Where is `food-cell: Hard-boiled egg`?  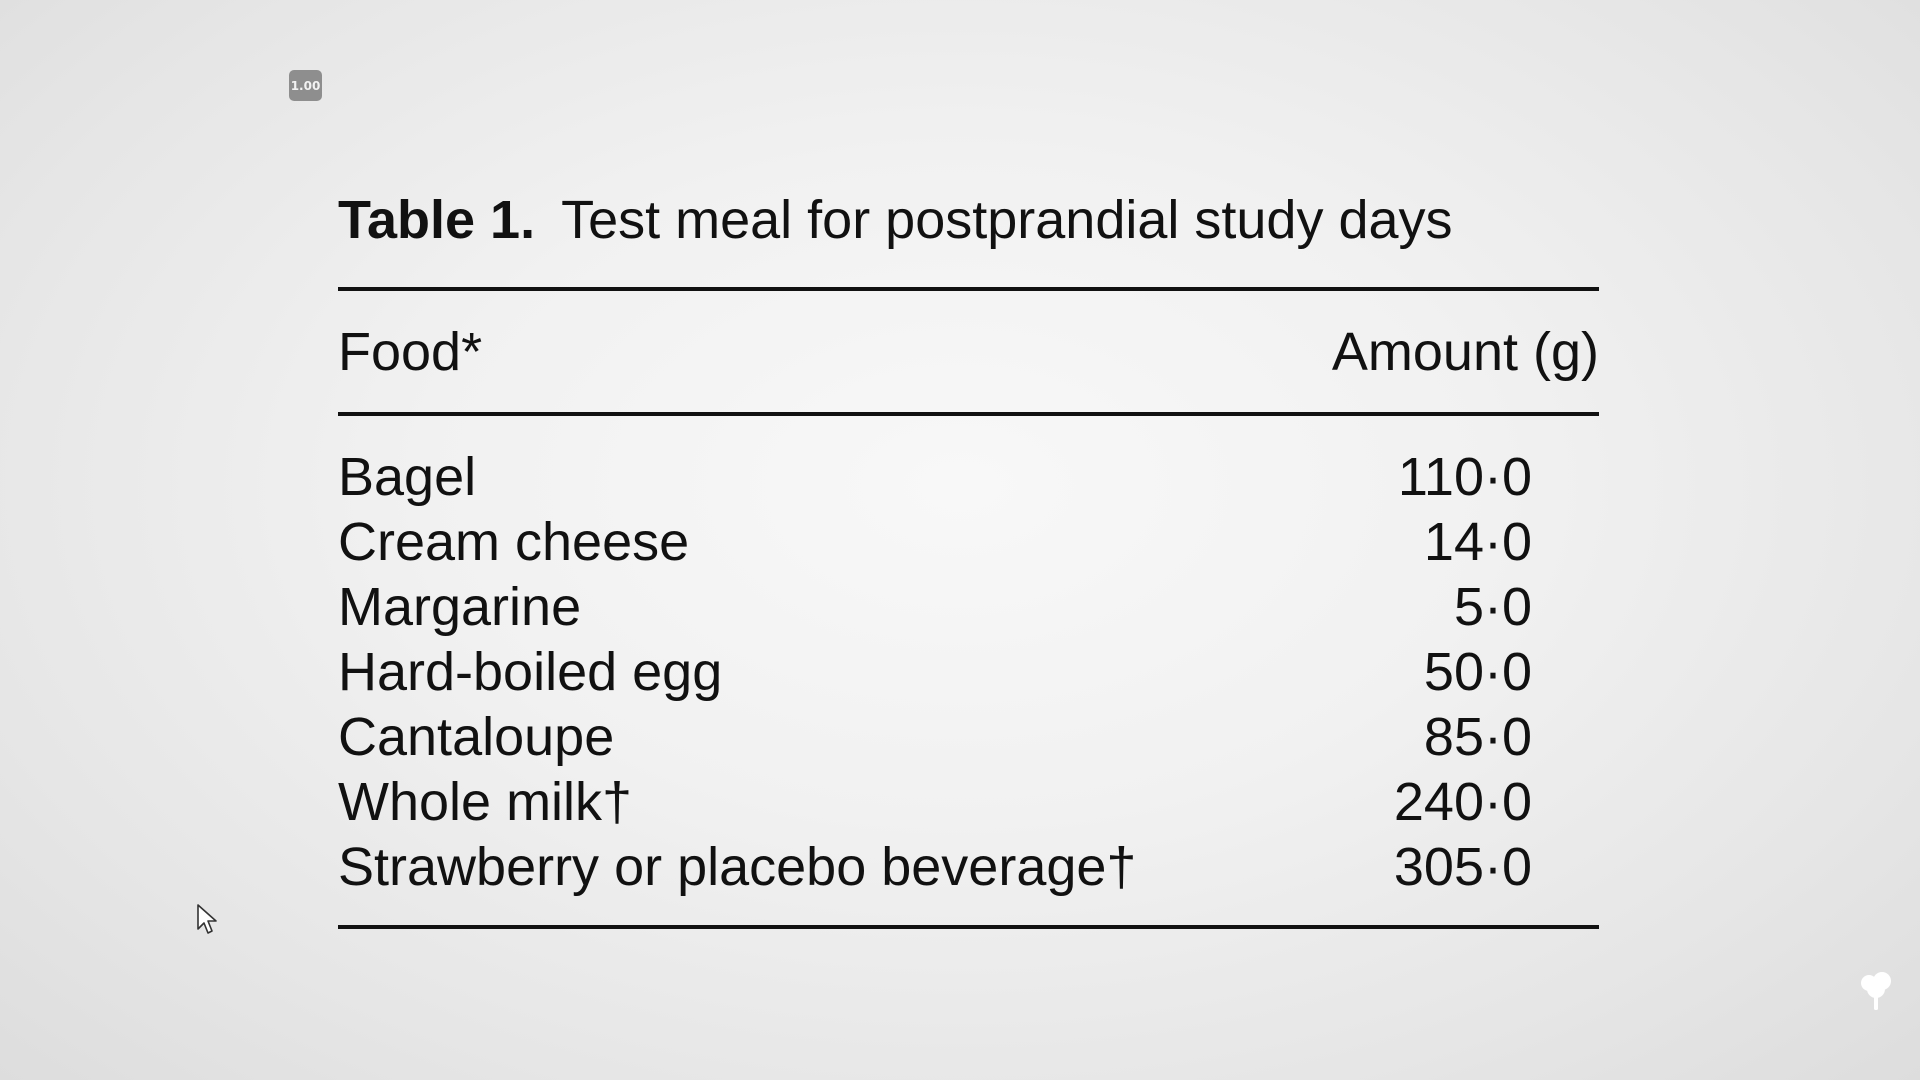
food-cell: Hard-boiled egg is located at coordinates (530, 671).